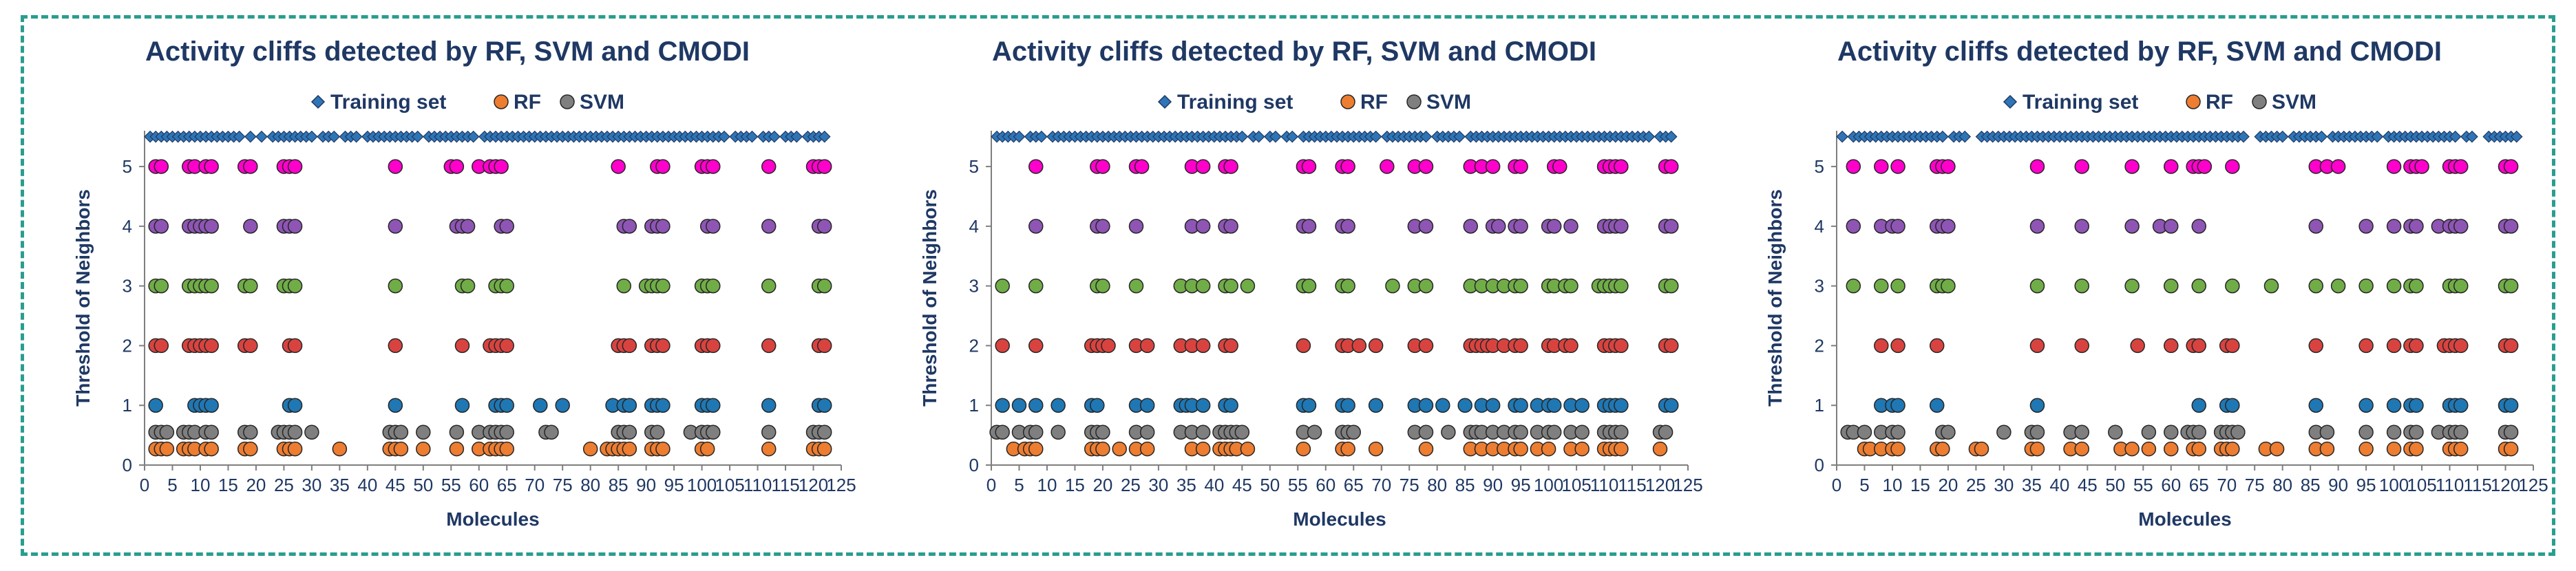 The height and width of the screenshot is (571, 2576). What do you see at coordinates (1892, 485) in the screenshot?
I see `x-tick-label: 10` at bounding box center [1892, 485].